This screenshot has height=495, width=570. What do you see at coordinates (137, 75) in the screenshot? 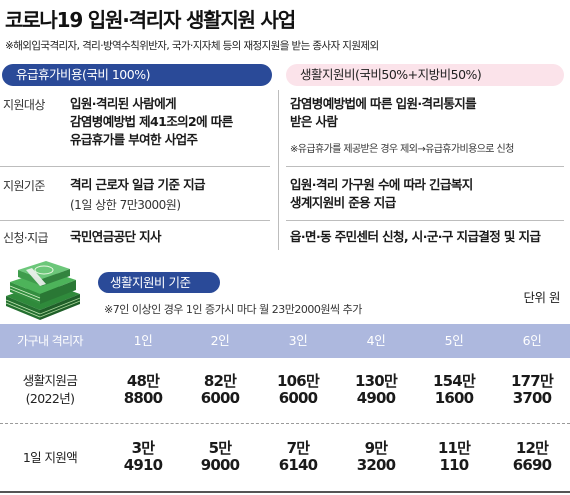
I see `paid-leave-header: 유급휴가비용(국비 100%)` at bounding box center [137, 75].